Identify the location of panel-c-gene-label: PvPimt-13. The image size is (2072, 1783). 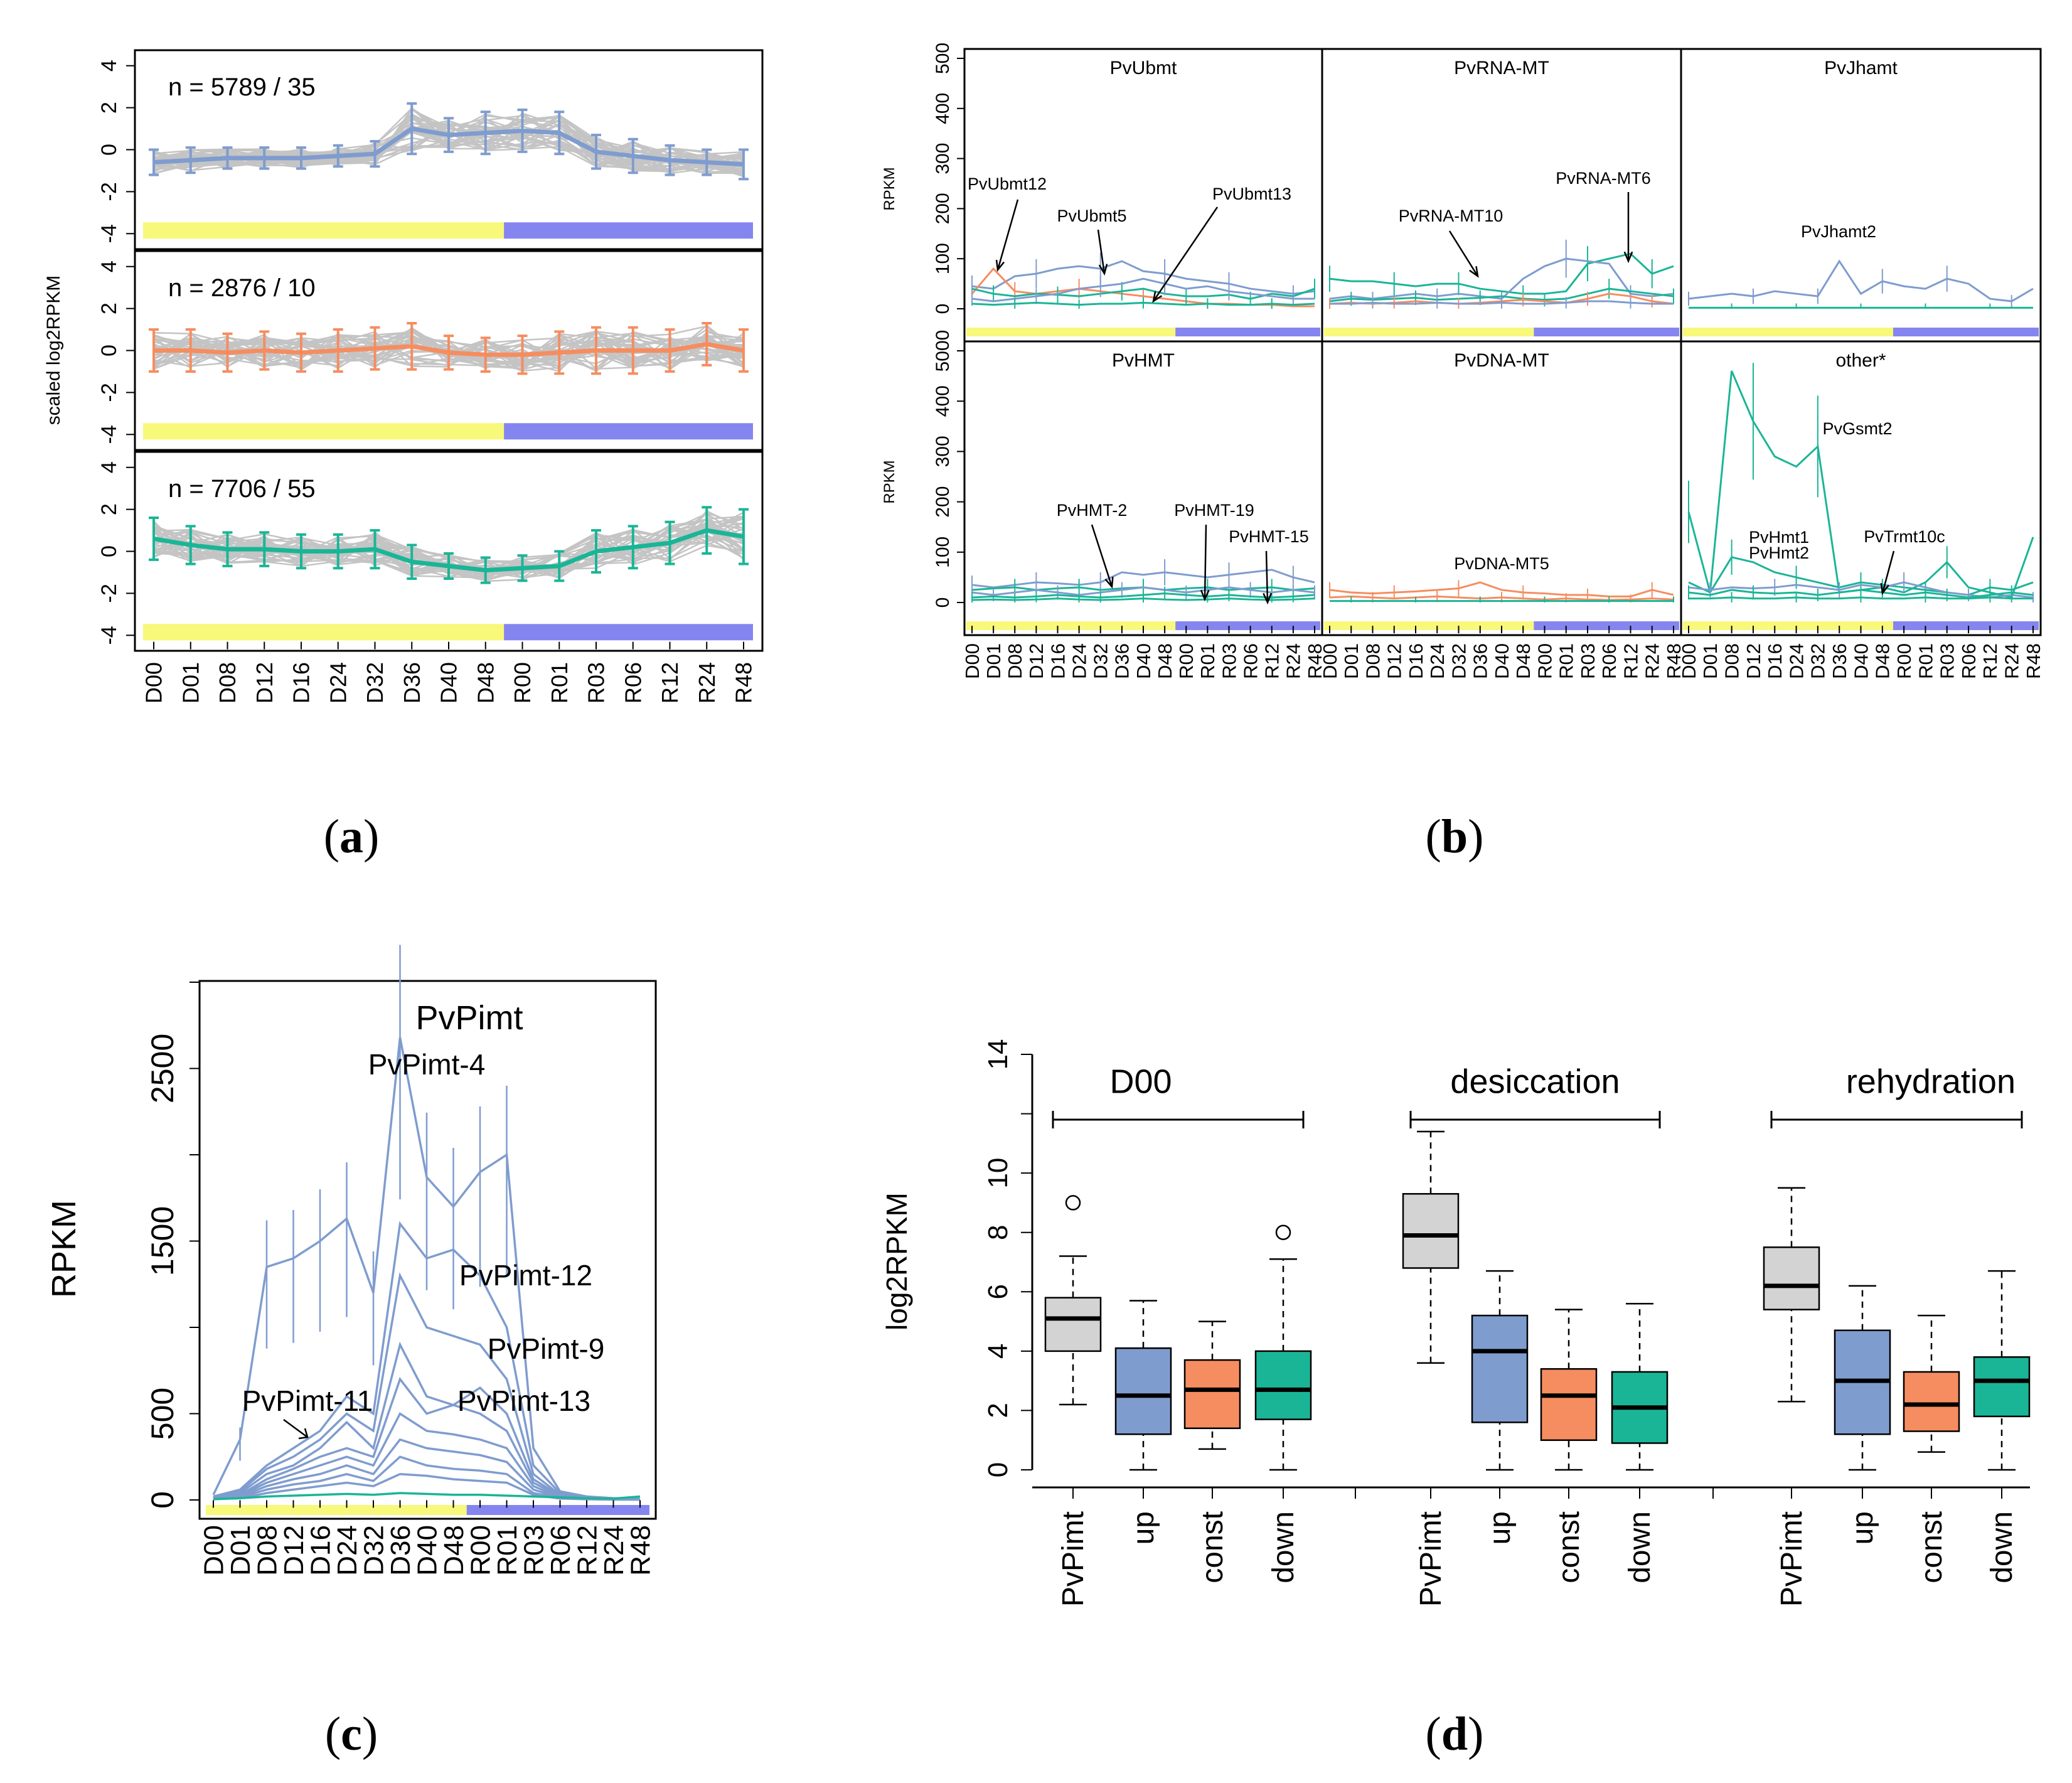
(523, 1400).